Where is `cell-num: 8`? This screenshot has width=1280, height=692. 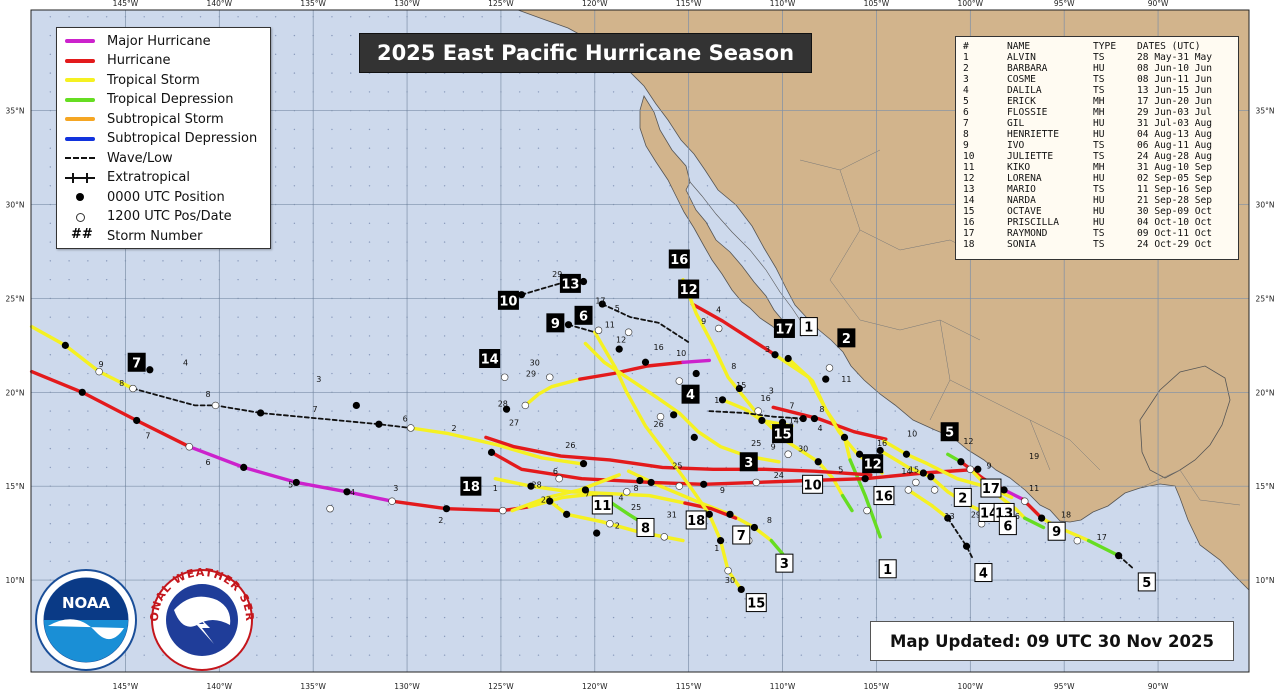 cell-num: 8 is located at coordinates (966, 134).